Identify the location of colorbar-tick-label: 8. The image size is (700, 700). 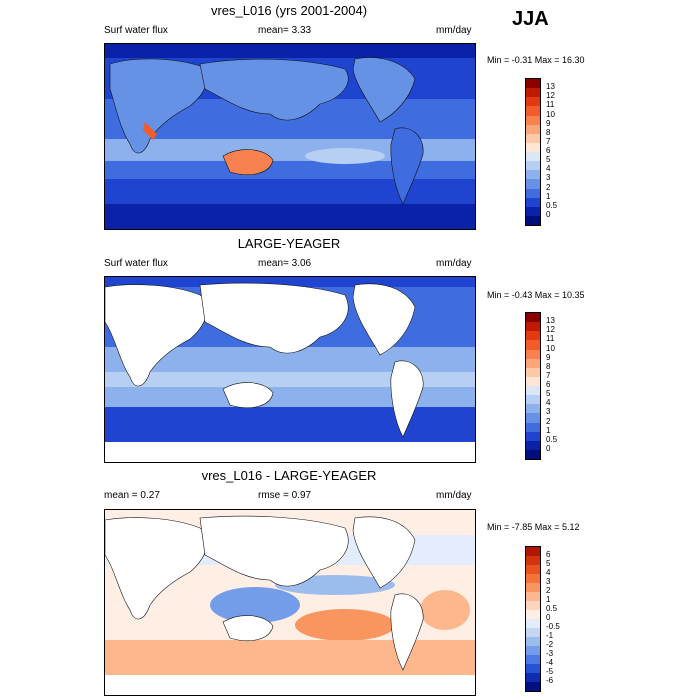
(548, 366).